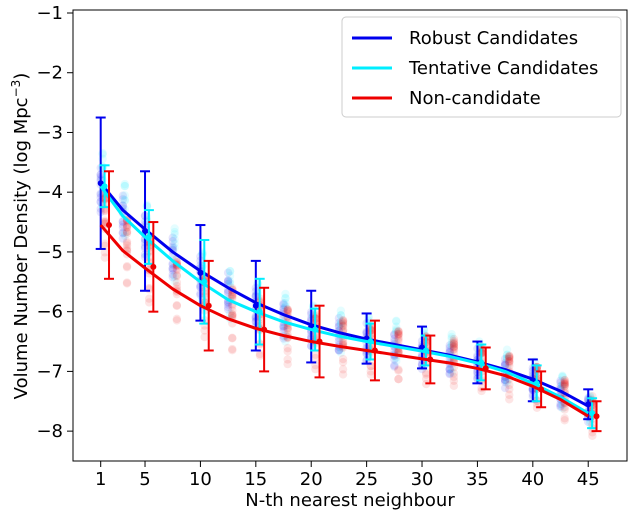 The height and width of the screenshot is (512, 639). I want to click on x-tick-label: 30, so click(422, 479).